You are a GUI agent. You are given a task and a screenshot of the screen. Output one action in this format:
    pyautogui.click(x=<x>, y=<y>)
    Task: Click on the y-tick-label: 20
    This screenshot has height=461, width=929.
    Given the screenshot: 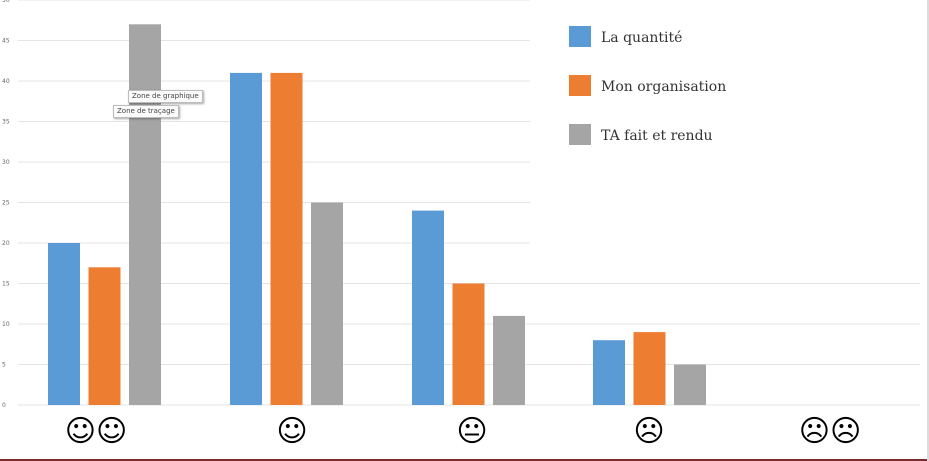 What is the action you would take?
    pyautogui.click(x=6, y=243)
    